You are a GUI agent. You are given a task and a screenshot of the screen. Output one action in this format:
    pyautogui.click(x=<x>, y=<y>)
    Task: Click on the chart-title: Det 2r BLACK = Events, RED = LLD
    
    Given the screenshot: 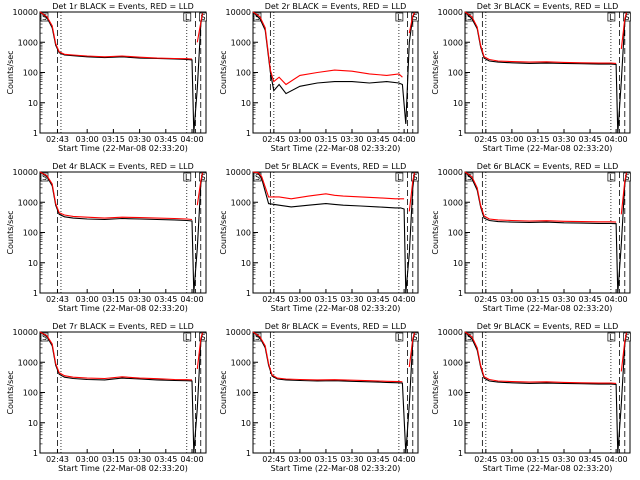 What is the action you would take?
    pyautogui.click(x=336, y=6)
    